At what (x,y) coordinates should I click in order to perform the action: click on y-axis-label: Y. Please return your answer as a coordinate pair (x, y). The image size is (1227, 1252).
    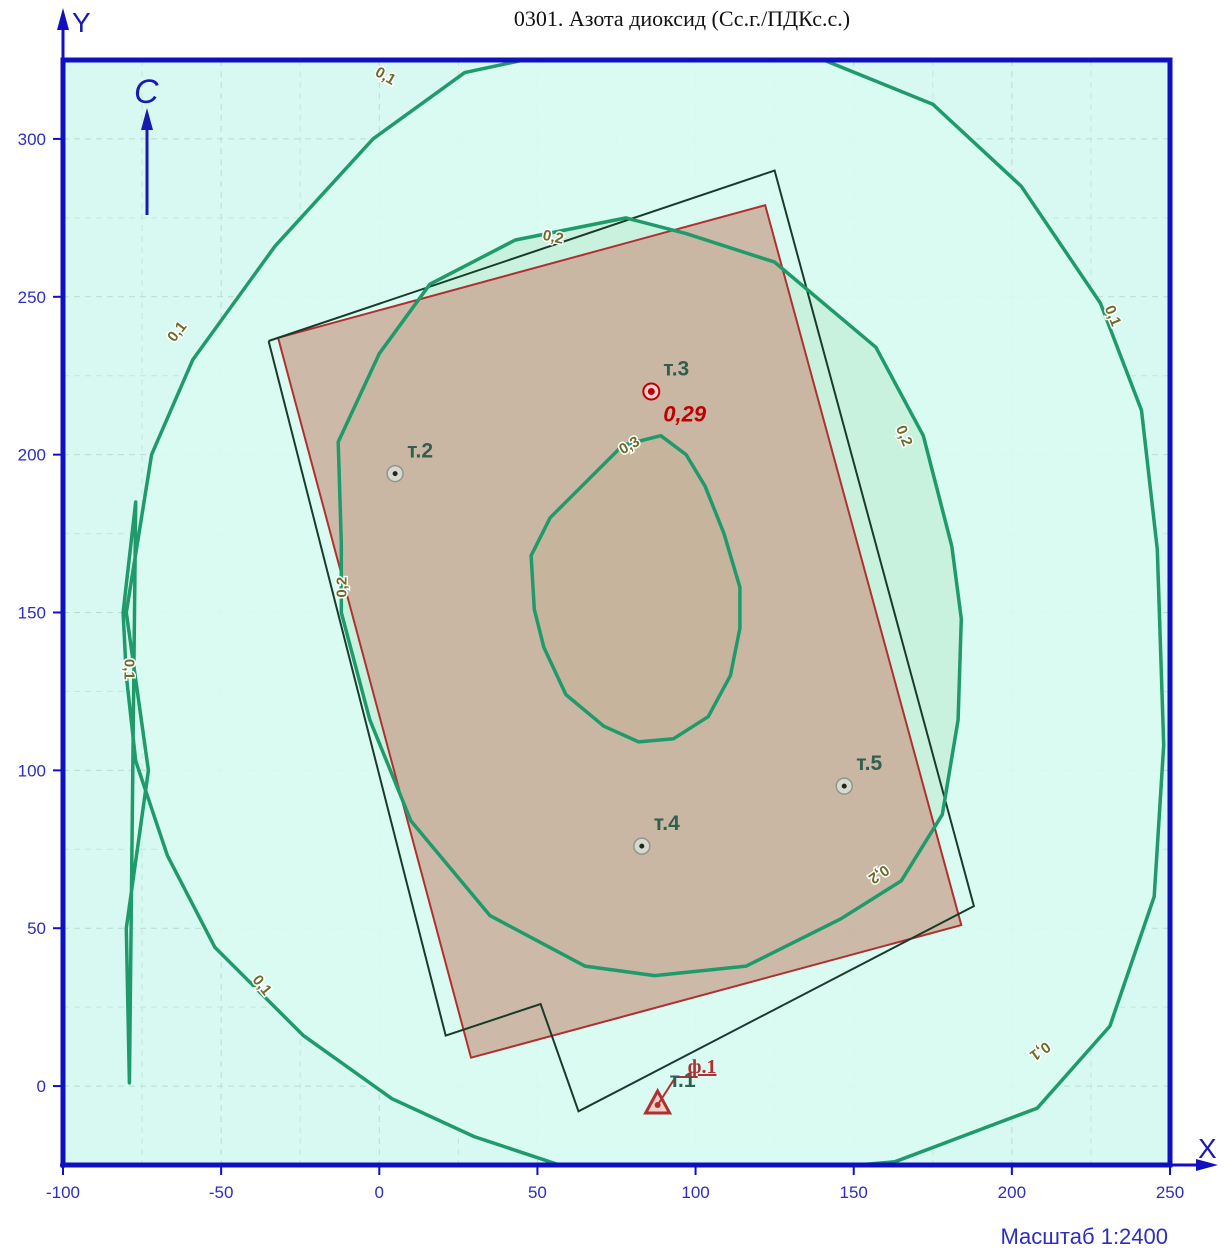
    Looking at the image, I should click on (81, 22).